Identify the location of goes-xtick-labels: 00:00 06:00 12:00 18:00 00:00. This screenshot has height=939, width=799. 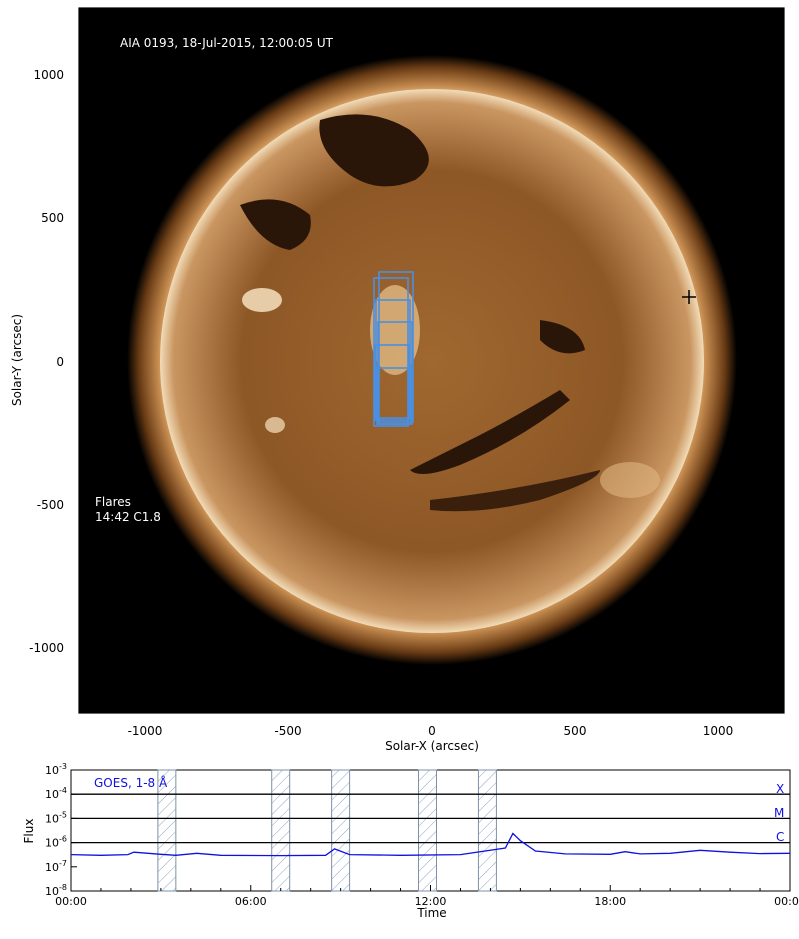
(427, 901).